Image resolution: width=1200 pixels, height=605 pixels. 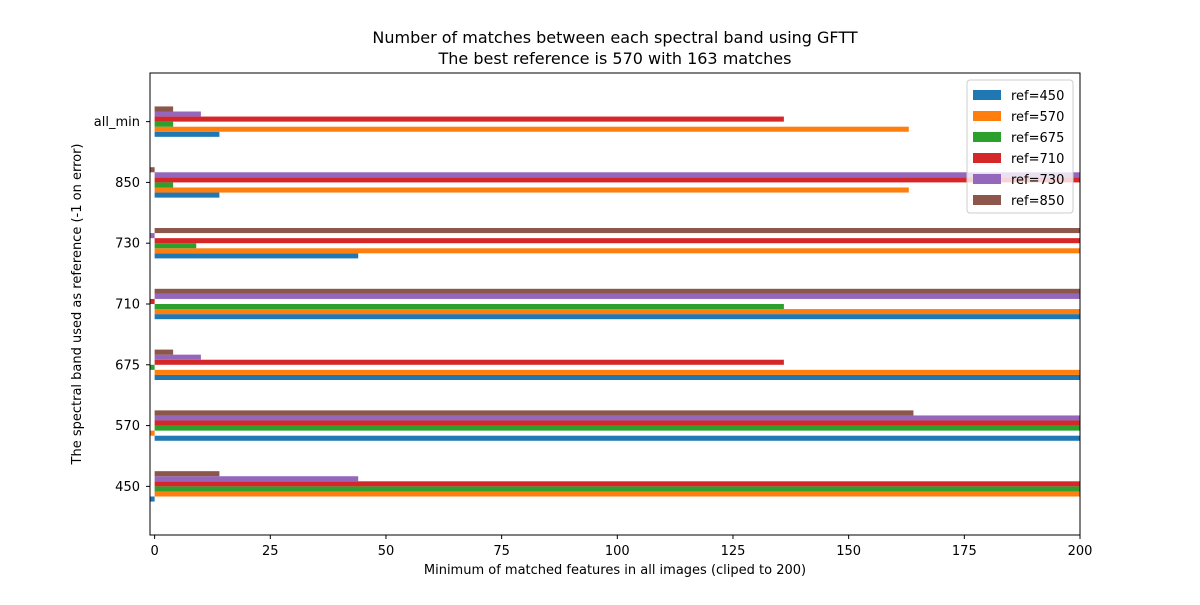 I want to click on legend-label: ref=730, so click(x=1037, y=180).